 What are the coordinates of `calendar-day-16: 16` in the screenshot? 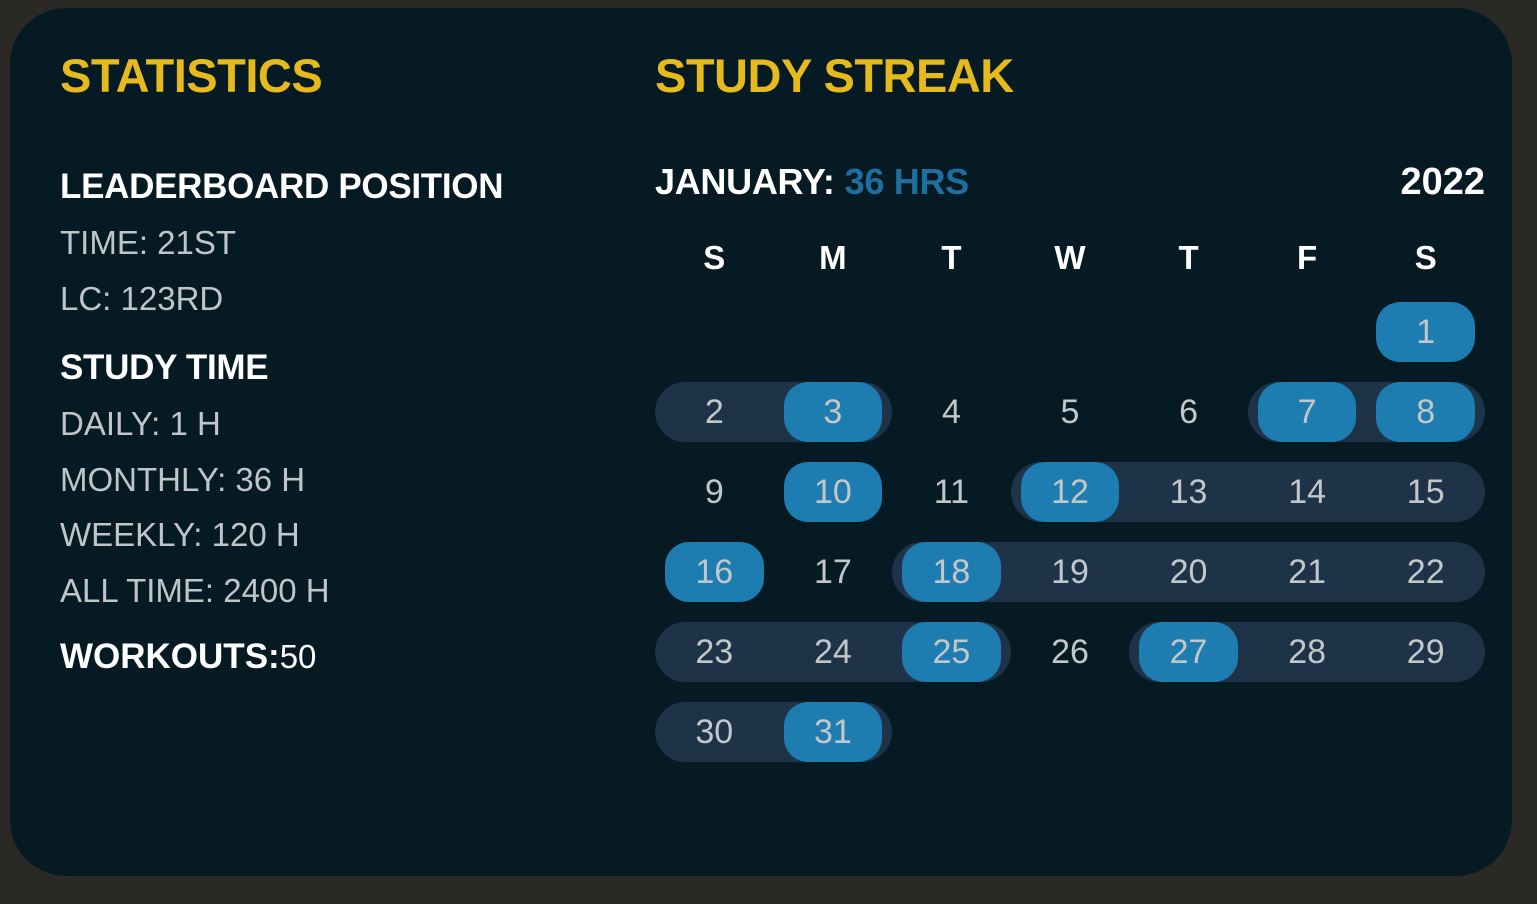 It's located at (714, 572).